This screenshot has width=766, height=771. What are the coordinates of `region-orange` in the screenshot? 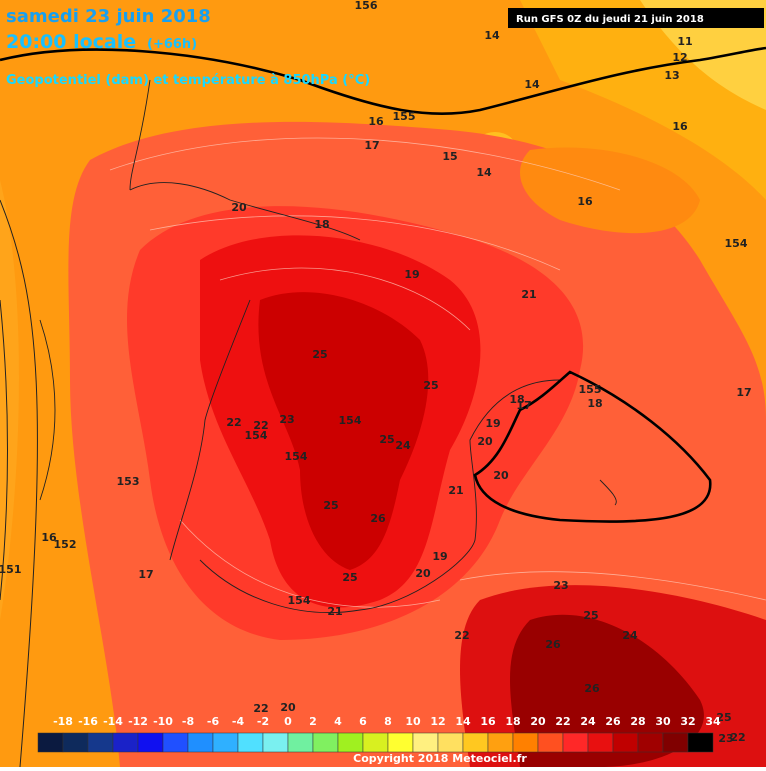 It's located at (610, 190).